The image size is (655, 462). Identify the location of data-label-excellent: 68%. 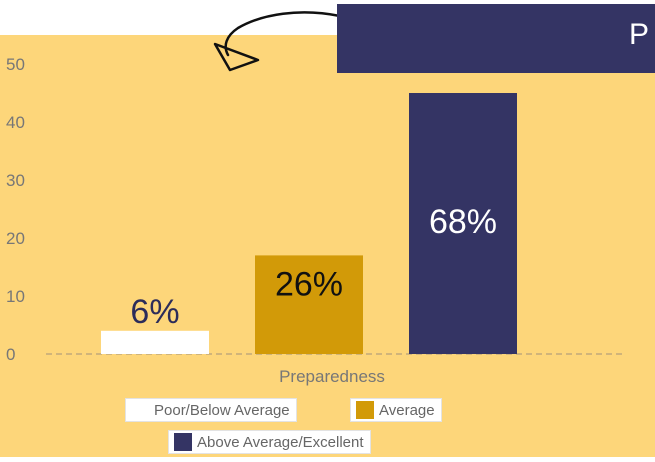
(463, 222).